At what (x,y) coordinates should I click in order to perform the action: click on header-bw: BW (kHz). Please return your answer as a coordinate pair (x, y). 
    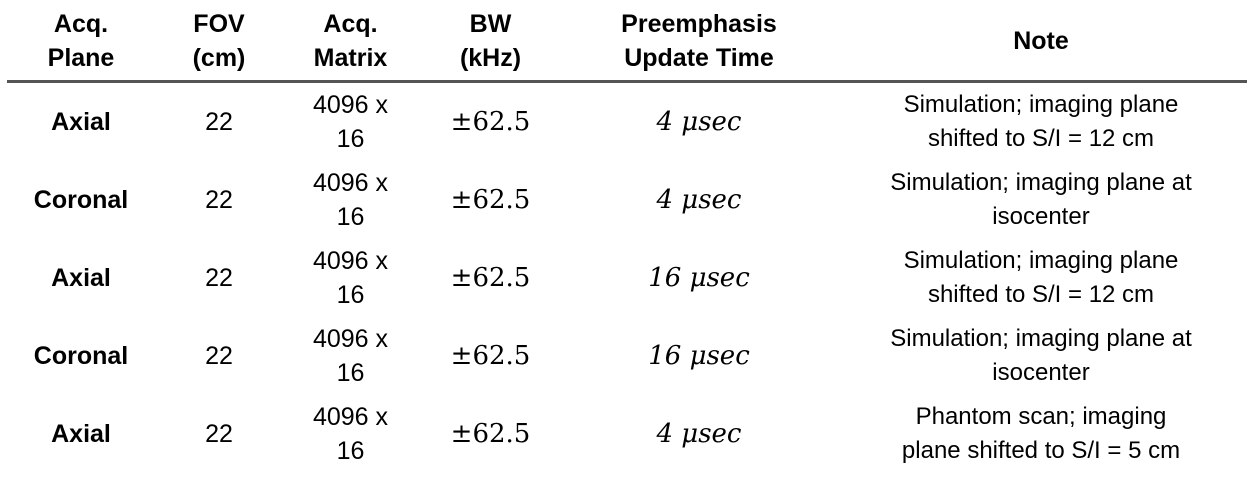
    Looking at the image, I should click on (490, 42).